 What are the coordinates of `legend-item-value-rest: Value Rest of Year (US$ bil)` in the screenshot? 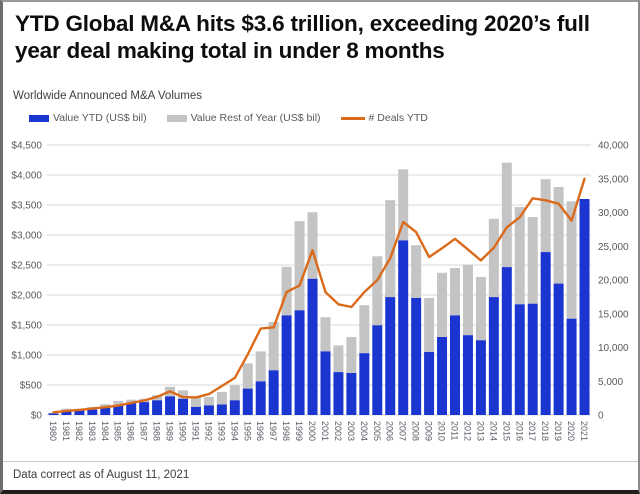 It's located at (243, 118).